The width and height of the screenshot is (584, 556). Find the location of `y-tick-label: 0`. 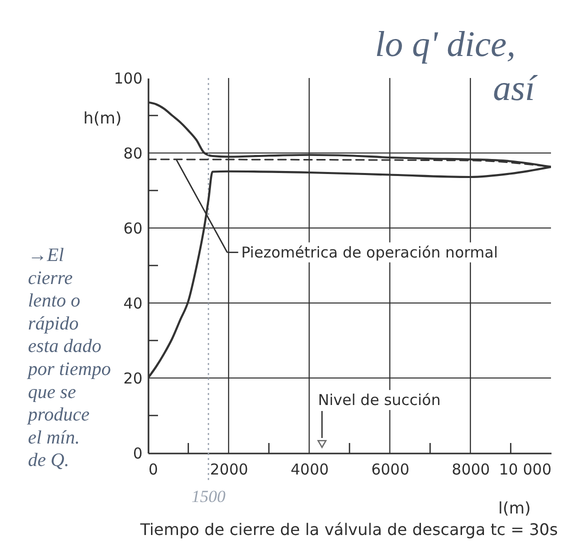

y-tick-label: 0 is located at coordinates (137, 453).